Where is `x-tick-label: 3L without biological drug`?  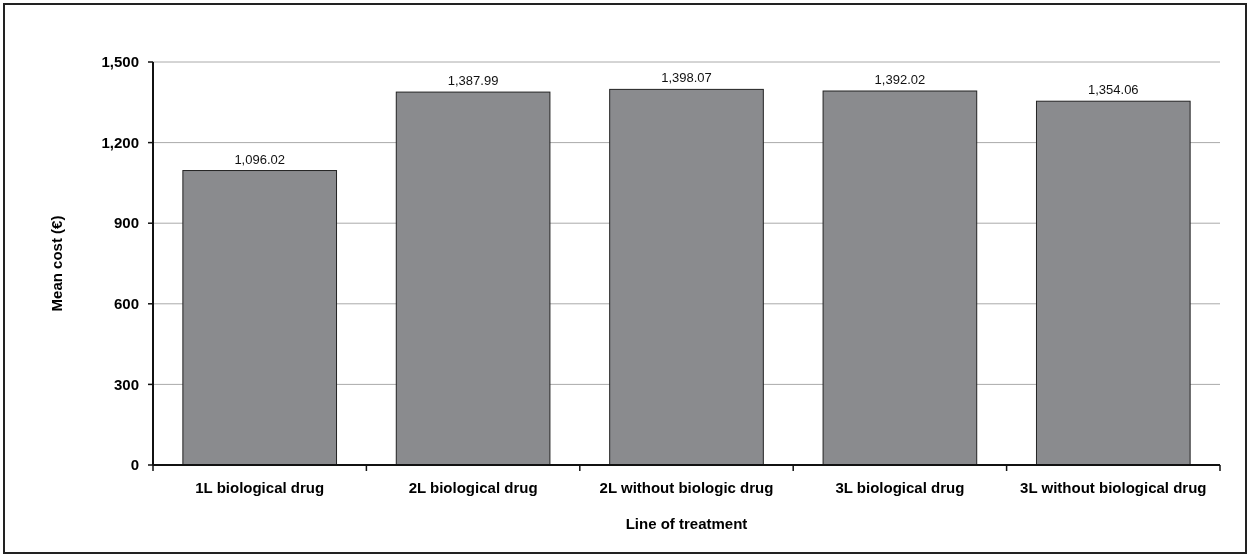 x-tick-label: 3L without biological drug is located at coordinates (1113, 487).